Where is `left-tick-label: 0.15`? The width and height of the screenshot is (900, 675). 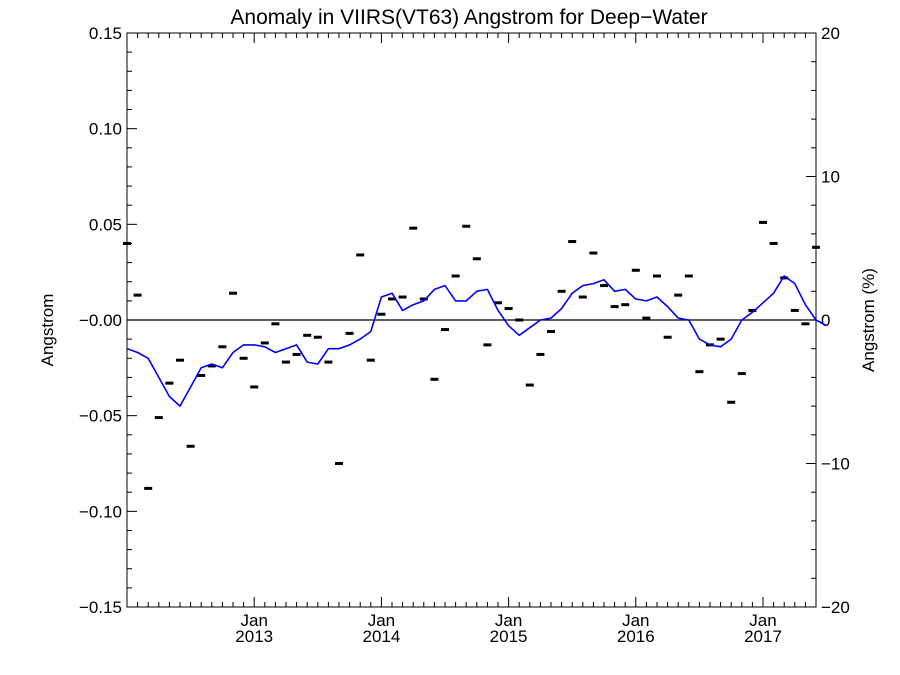 left-tick-label: 0.15 is located at coordinates (105, 33).